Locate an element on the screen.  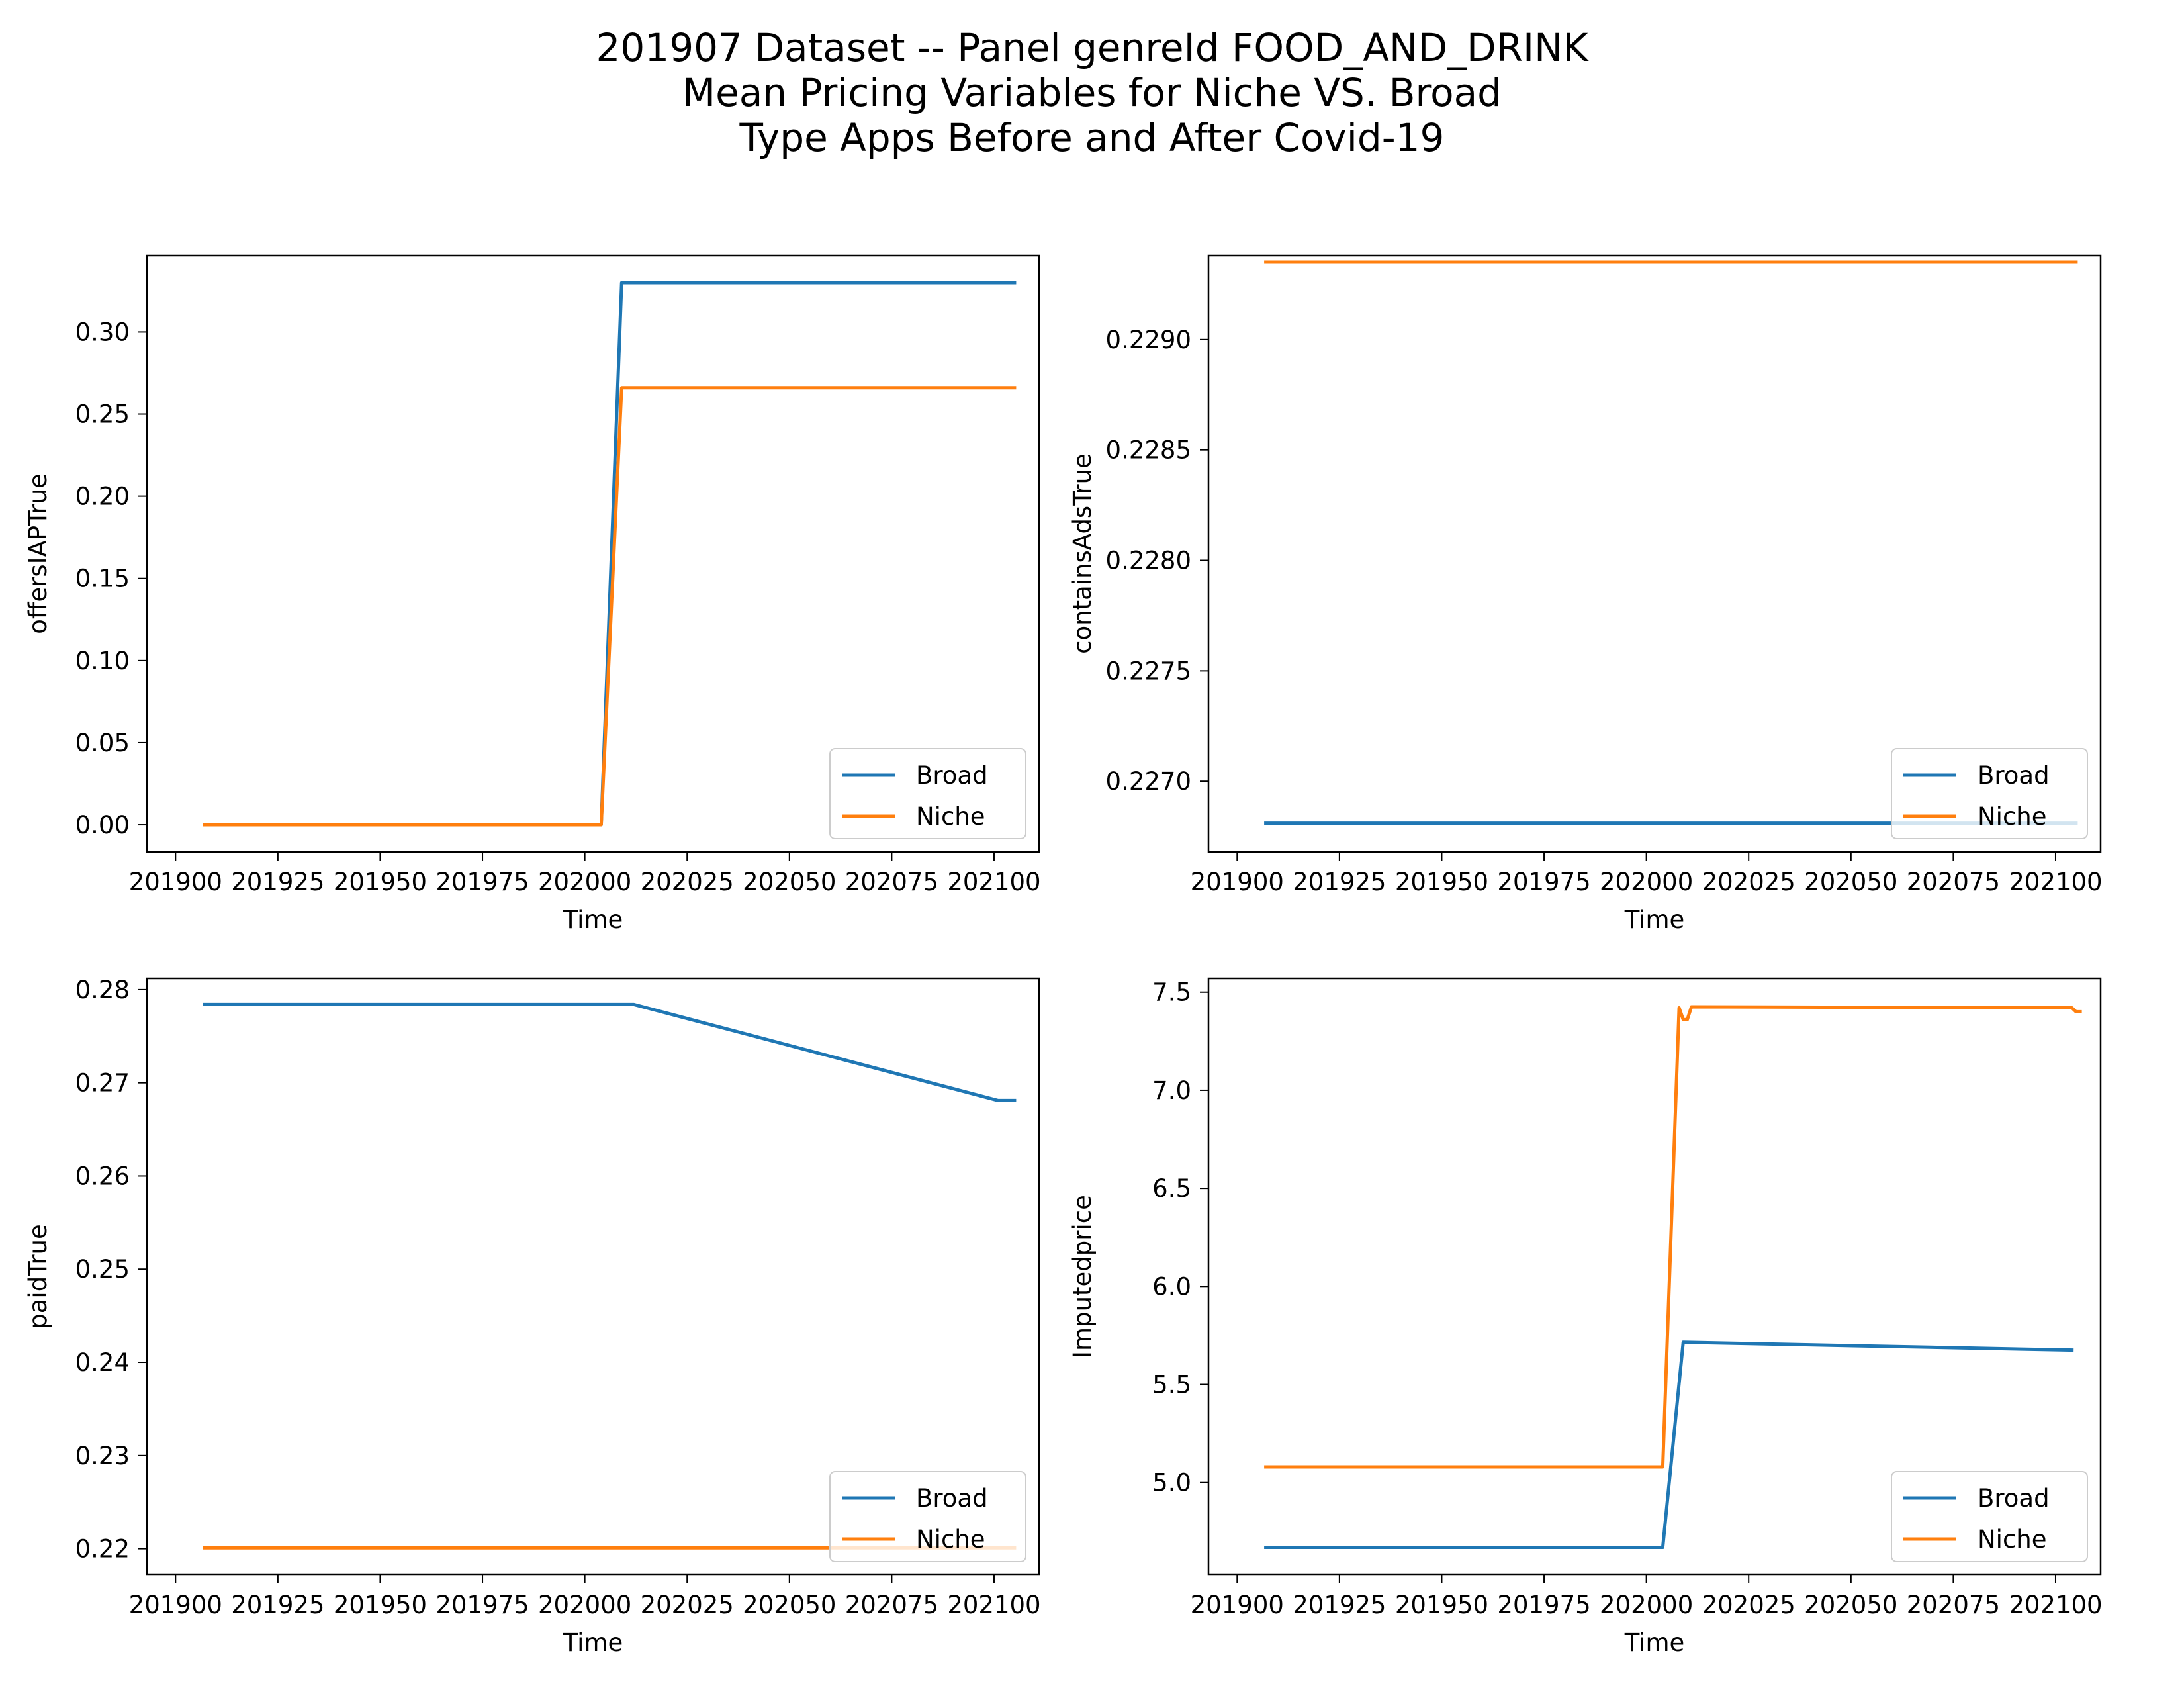
y-tick-label: 0.28 is located at coordinates (103, 990).